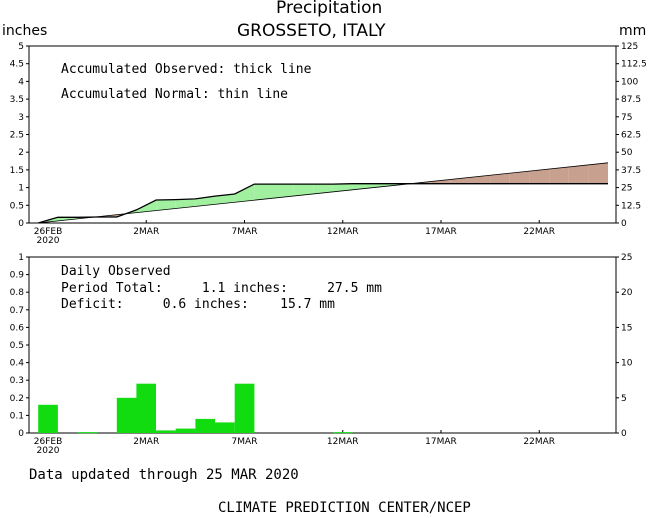 This screenshot has height=518, width=652. I want to click on y-tick-label-left: 3, so click(21, 118).